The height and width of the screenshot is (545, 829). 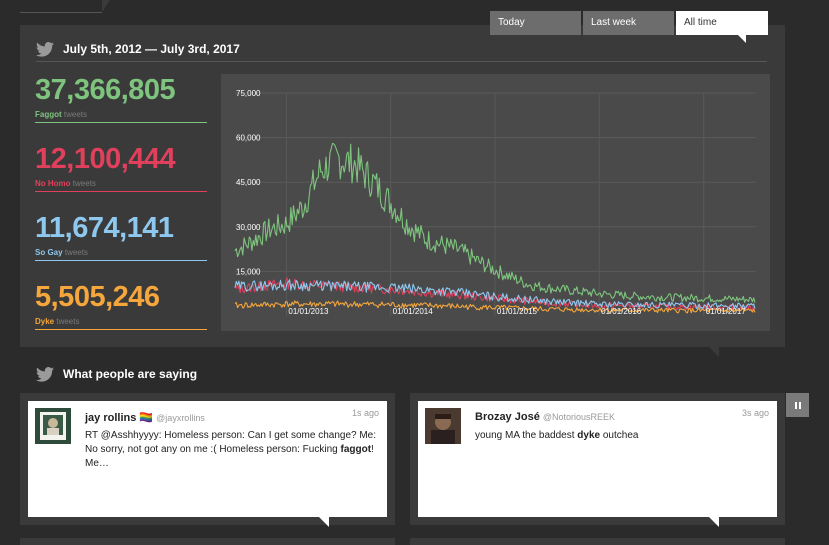 I want to click on feed-header: What people are saying, so click(x=116, y=374).